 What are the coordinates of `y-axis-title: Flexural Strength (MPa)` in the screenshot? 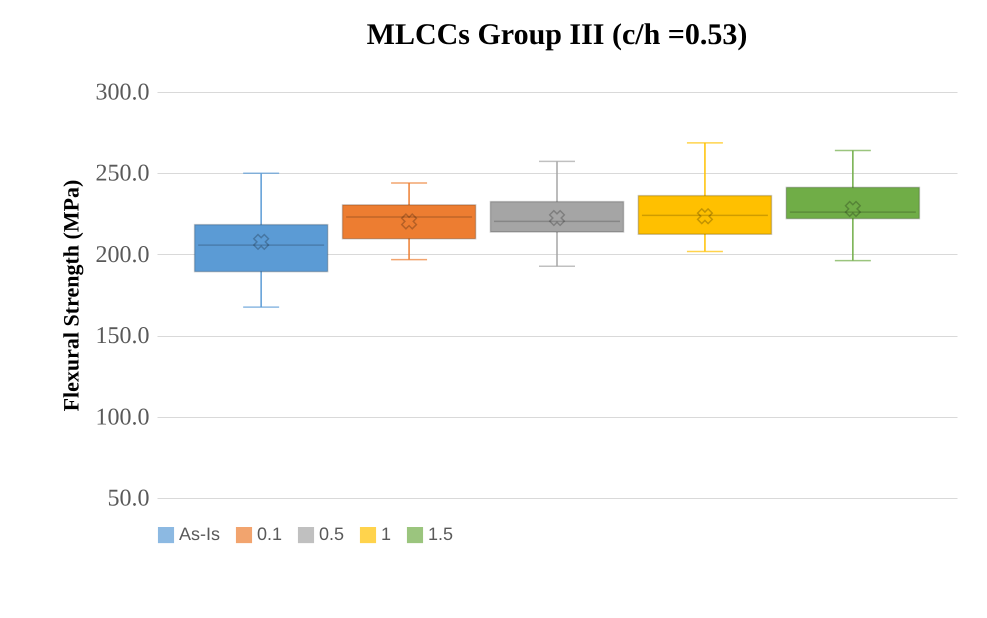 It's located at (71, 296).